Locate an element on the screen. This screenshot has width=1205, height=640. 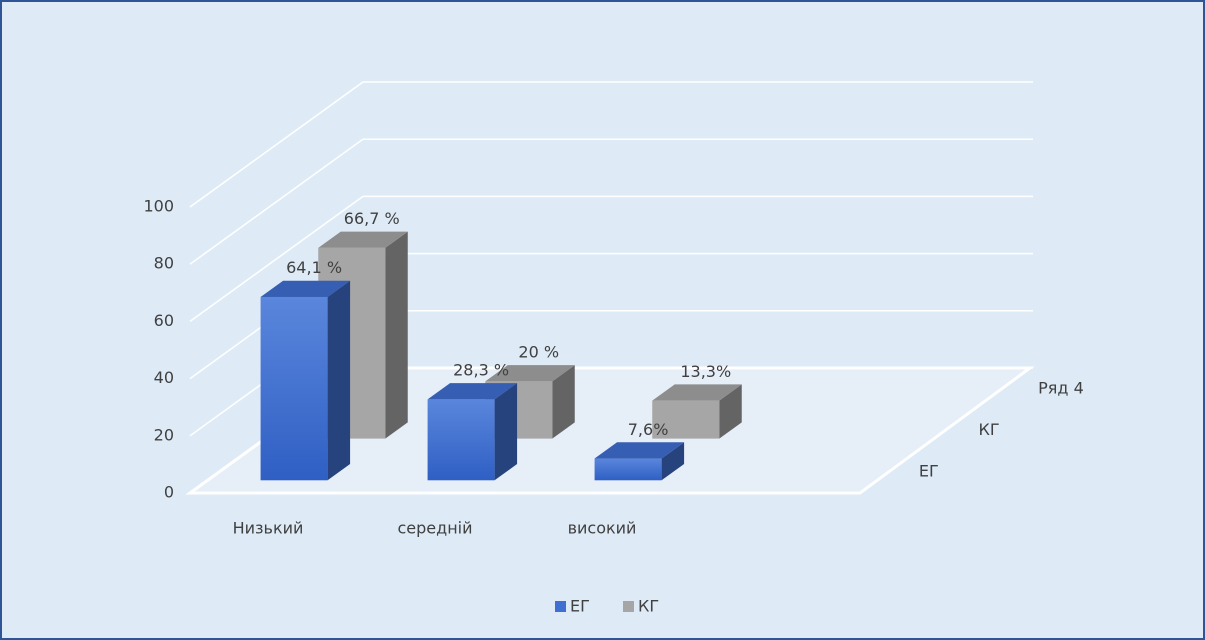
data-label: 28,3 % is located at coordinates (481, 370).